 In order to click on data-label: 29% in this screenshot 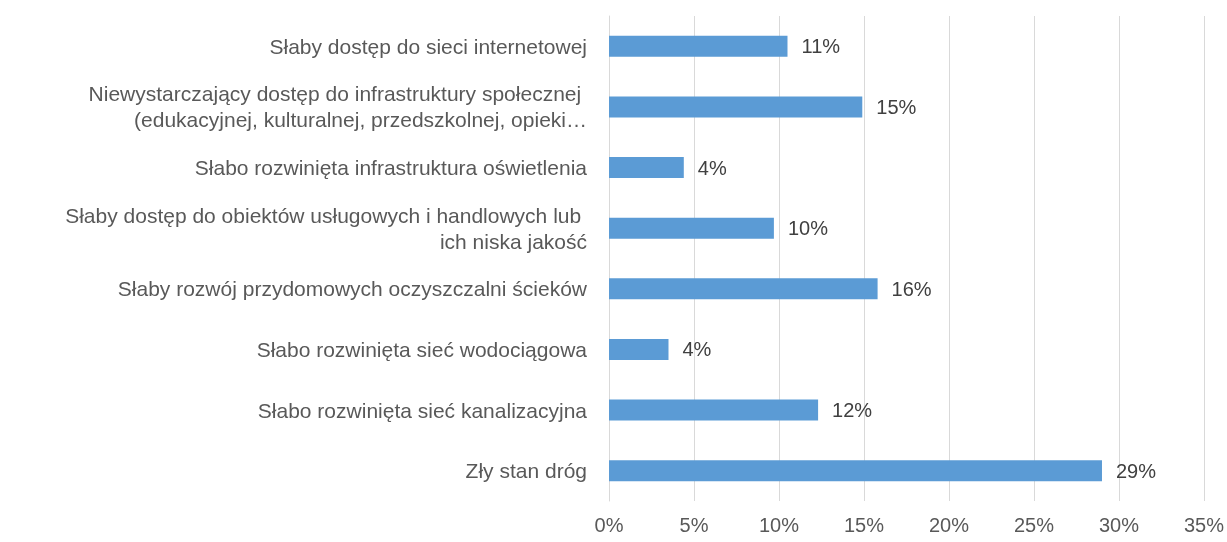, I will do `click(1136, 470)`.